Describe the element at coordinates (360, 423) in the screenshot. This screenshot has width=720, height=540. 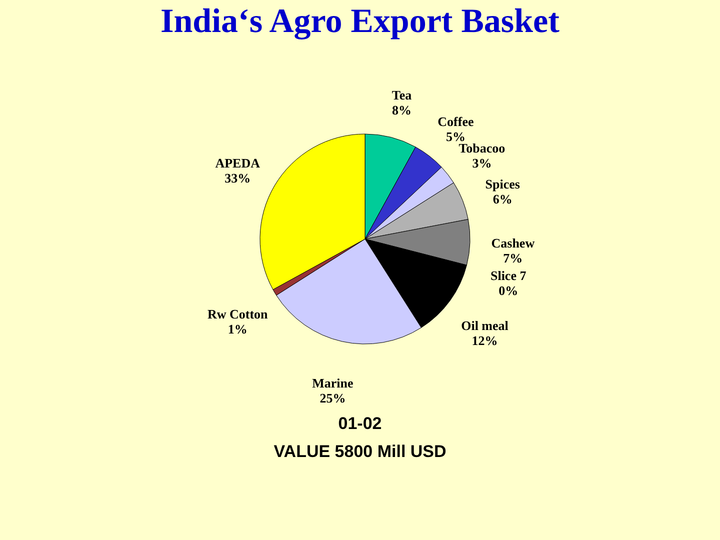
I see `text: 01-02` at that location.